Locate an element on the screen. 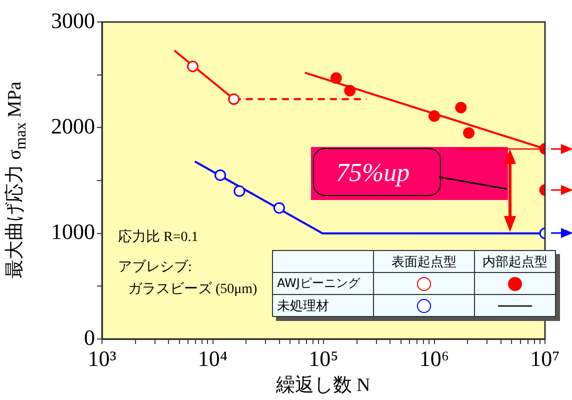  y-tick-label: 1000 is located at coordinates (73, 231).